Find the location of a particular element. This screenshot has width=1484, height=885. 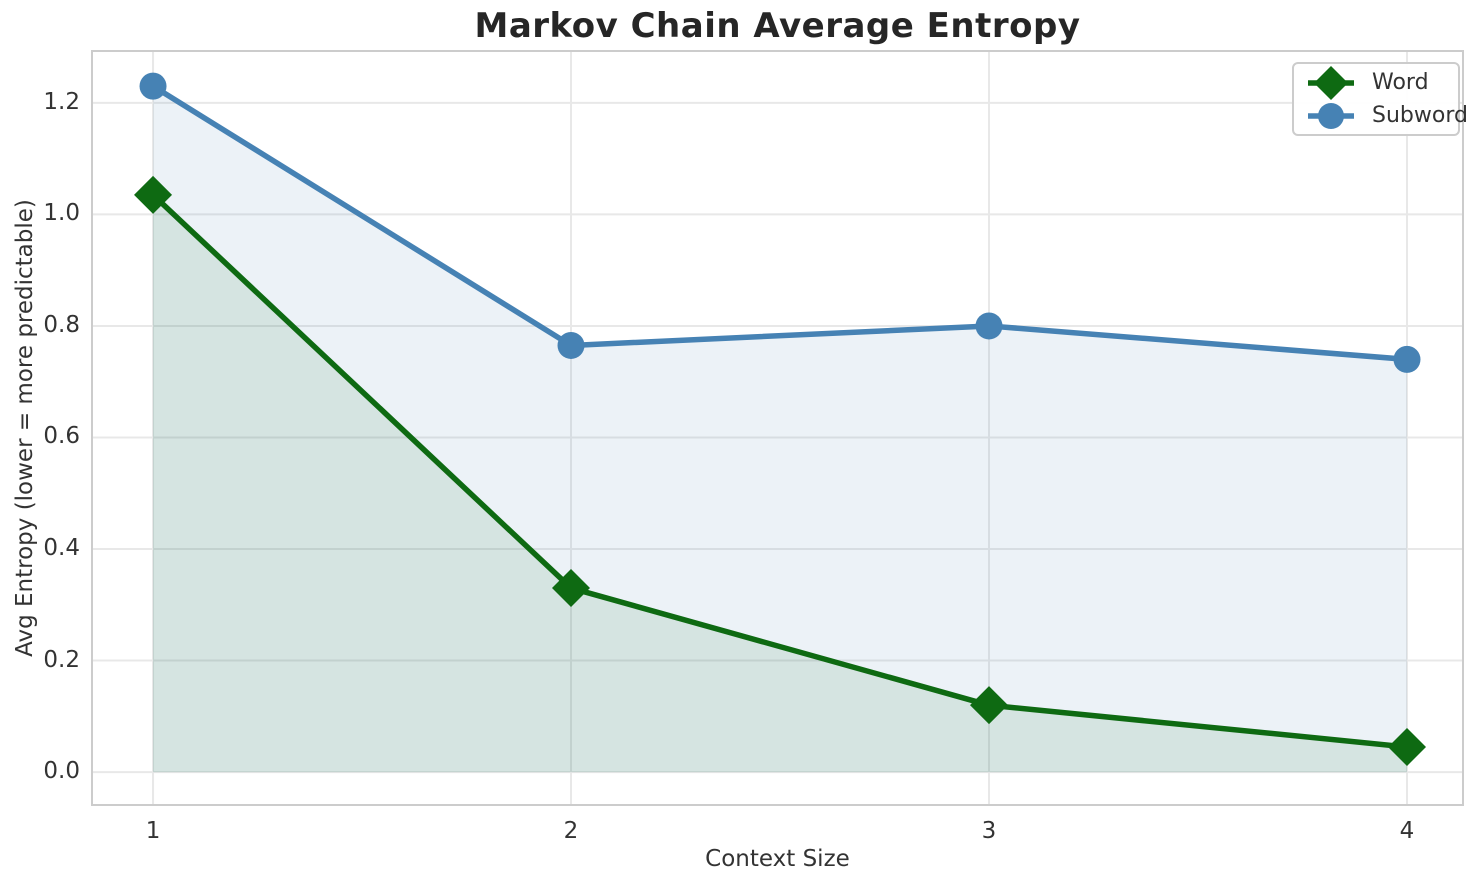

y-tick-label: 0.6 is located at coordinates (61, 436).